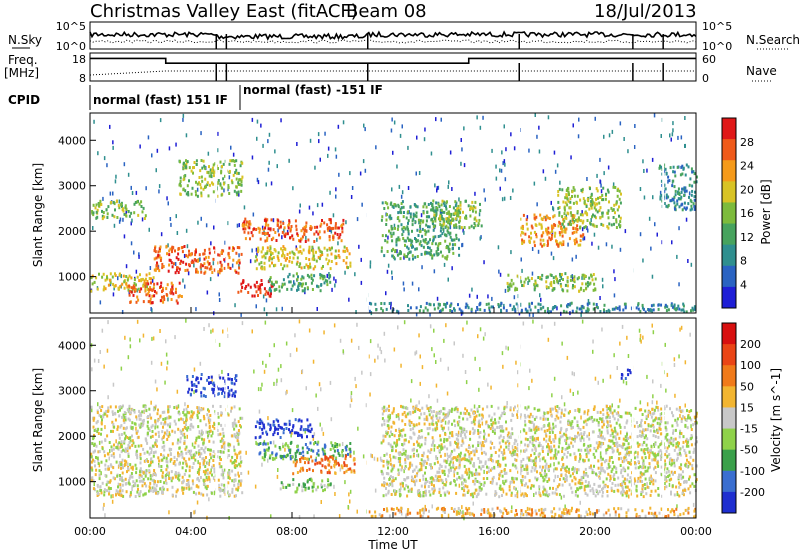  What do you see at coordinates (72, 140) in the screenshot?
I see `yaxis-tick-label: 4000` at bounding box center [72, 140].